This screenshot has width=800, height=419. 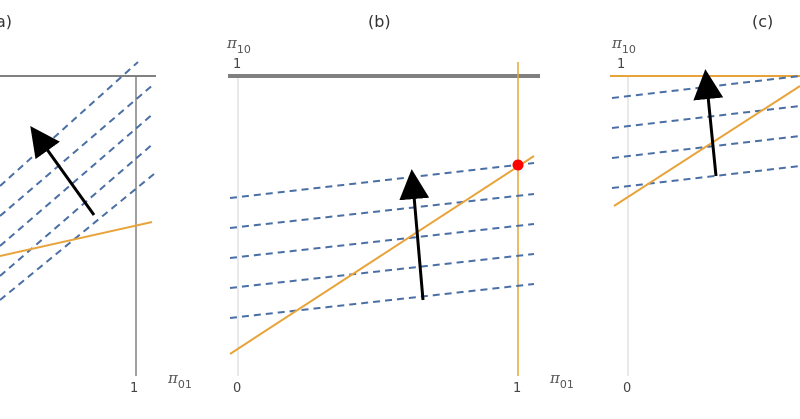 I want to click on panel-b-iso-lines, so click(x=382, y=240).